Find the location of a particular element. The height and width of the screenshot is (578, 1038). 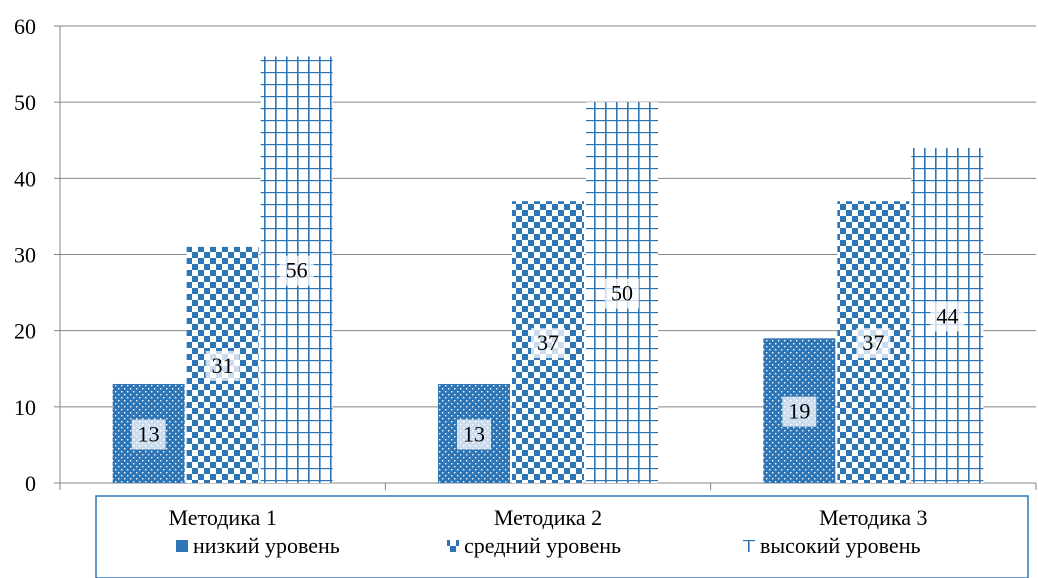

data-label: 19 is located at coordinates (799, 411).